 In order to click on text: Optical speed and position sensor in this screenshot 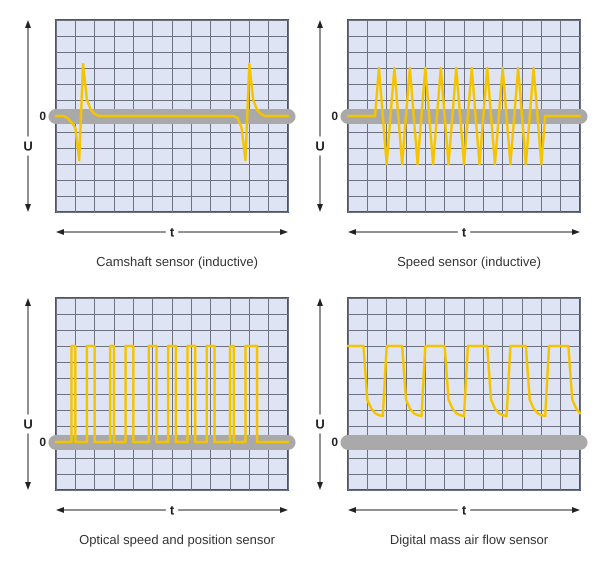, I will do `click(177, 539)`.